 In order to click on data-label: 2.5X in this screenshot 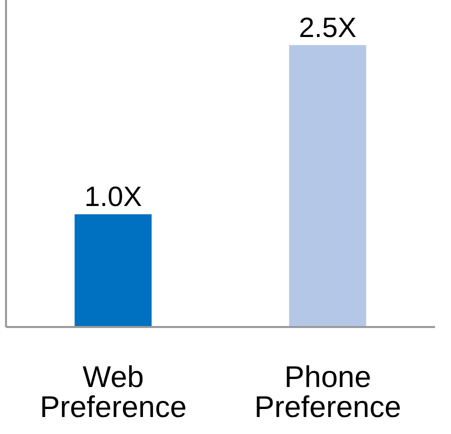, I will do `click(327, 28)`.